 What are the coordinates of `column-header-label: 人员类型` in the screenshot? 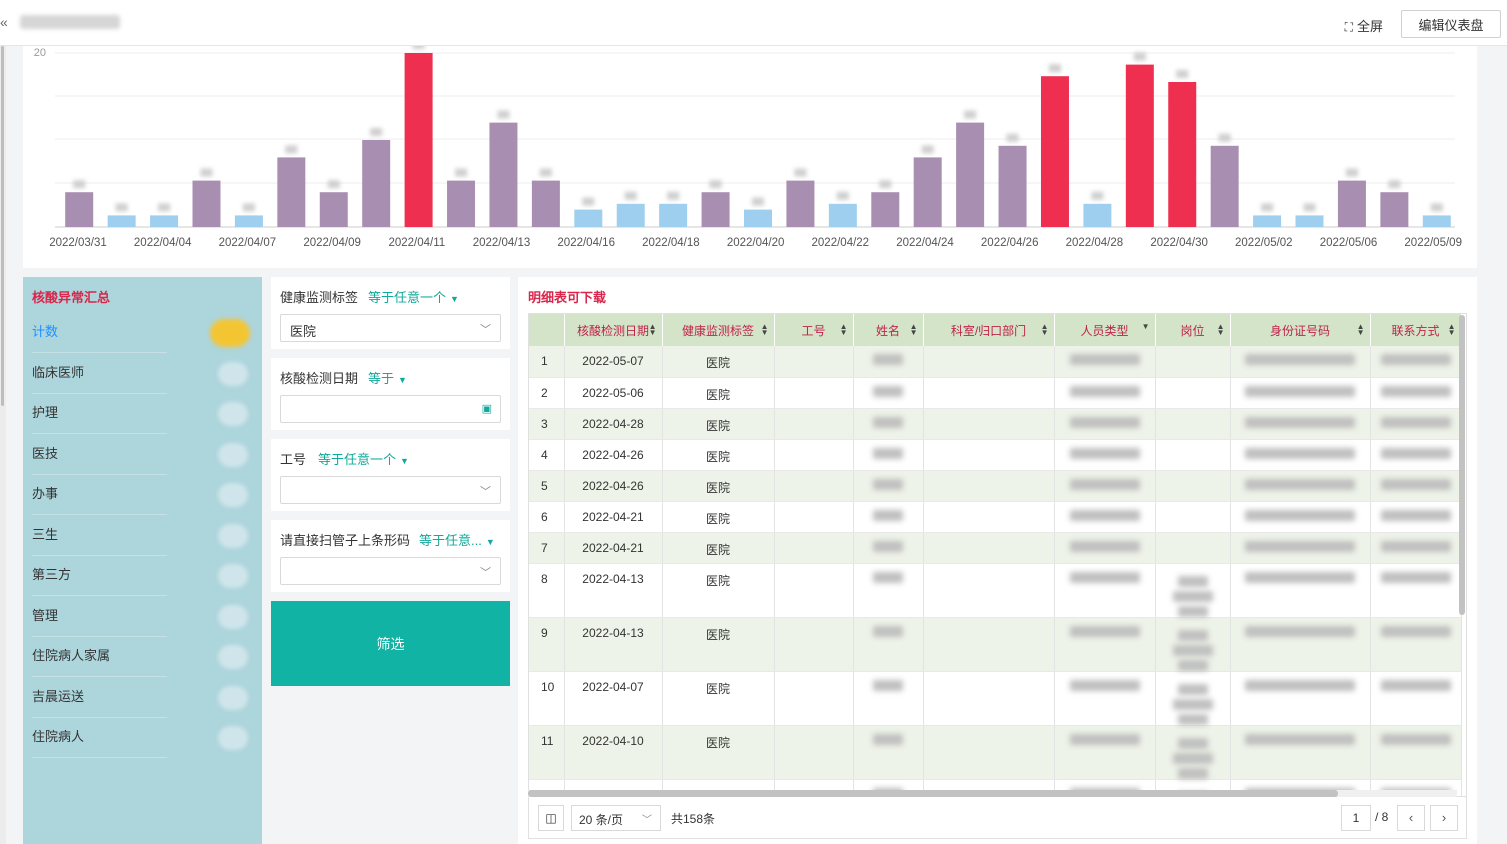 It's located at (1104, 330).